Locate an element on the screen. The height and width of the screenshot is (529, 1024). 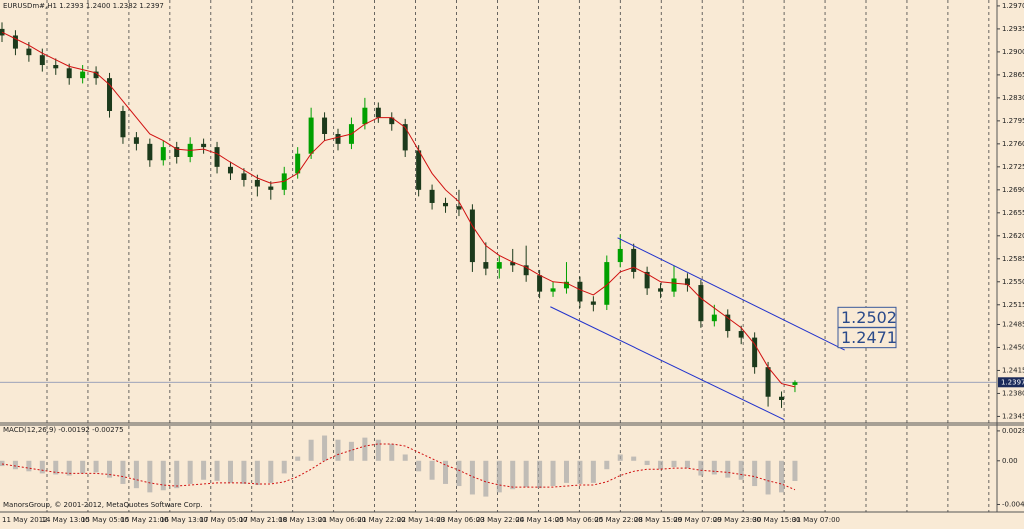
x-tick-label: 28 May 15:00 is located at coordinates (658, 520).